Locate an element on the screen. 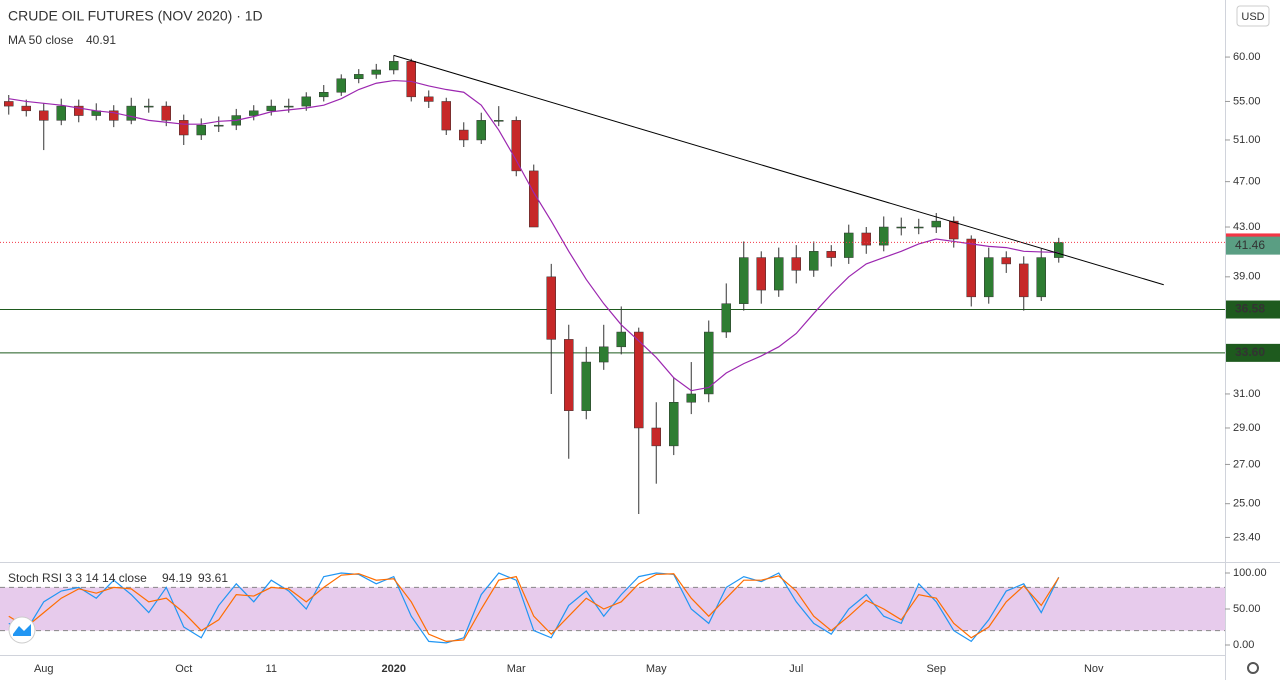  x-tick-label: Nov is located at coordinates (1094, 669).